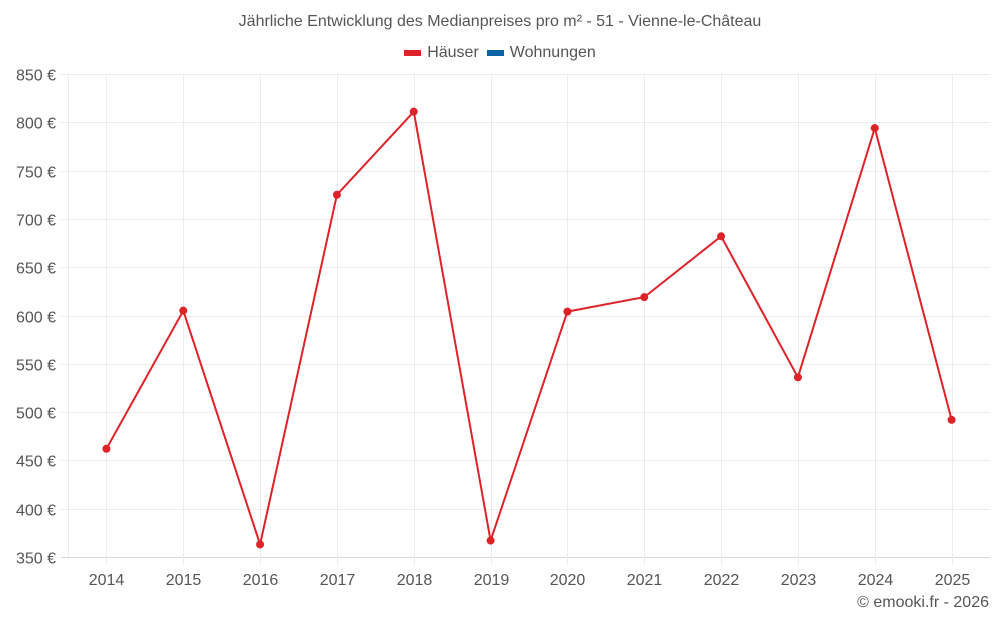 This screenshot has width=1000, height=625. I want to click on x-tick-label: 2017, so click(338, 580).